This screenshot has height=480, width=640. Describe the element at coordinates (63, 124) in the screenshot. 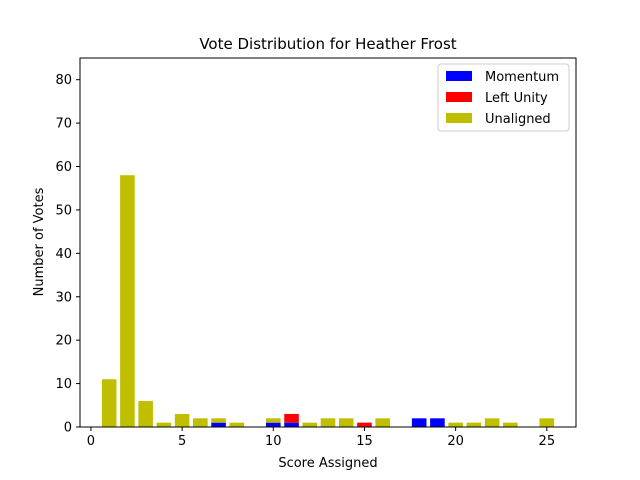

I see `y-tick-label: 70` at that location.